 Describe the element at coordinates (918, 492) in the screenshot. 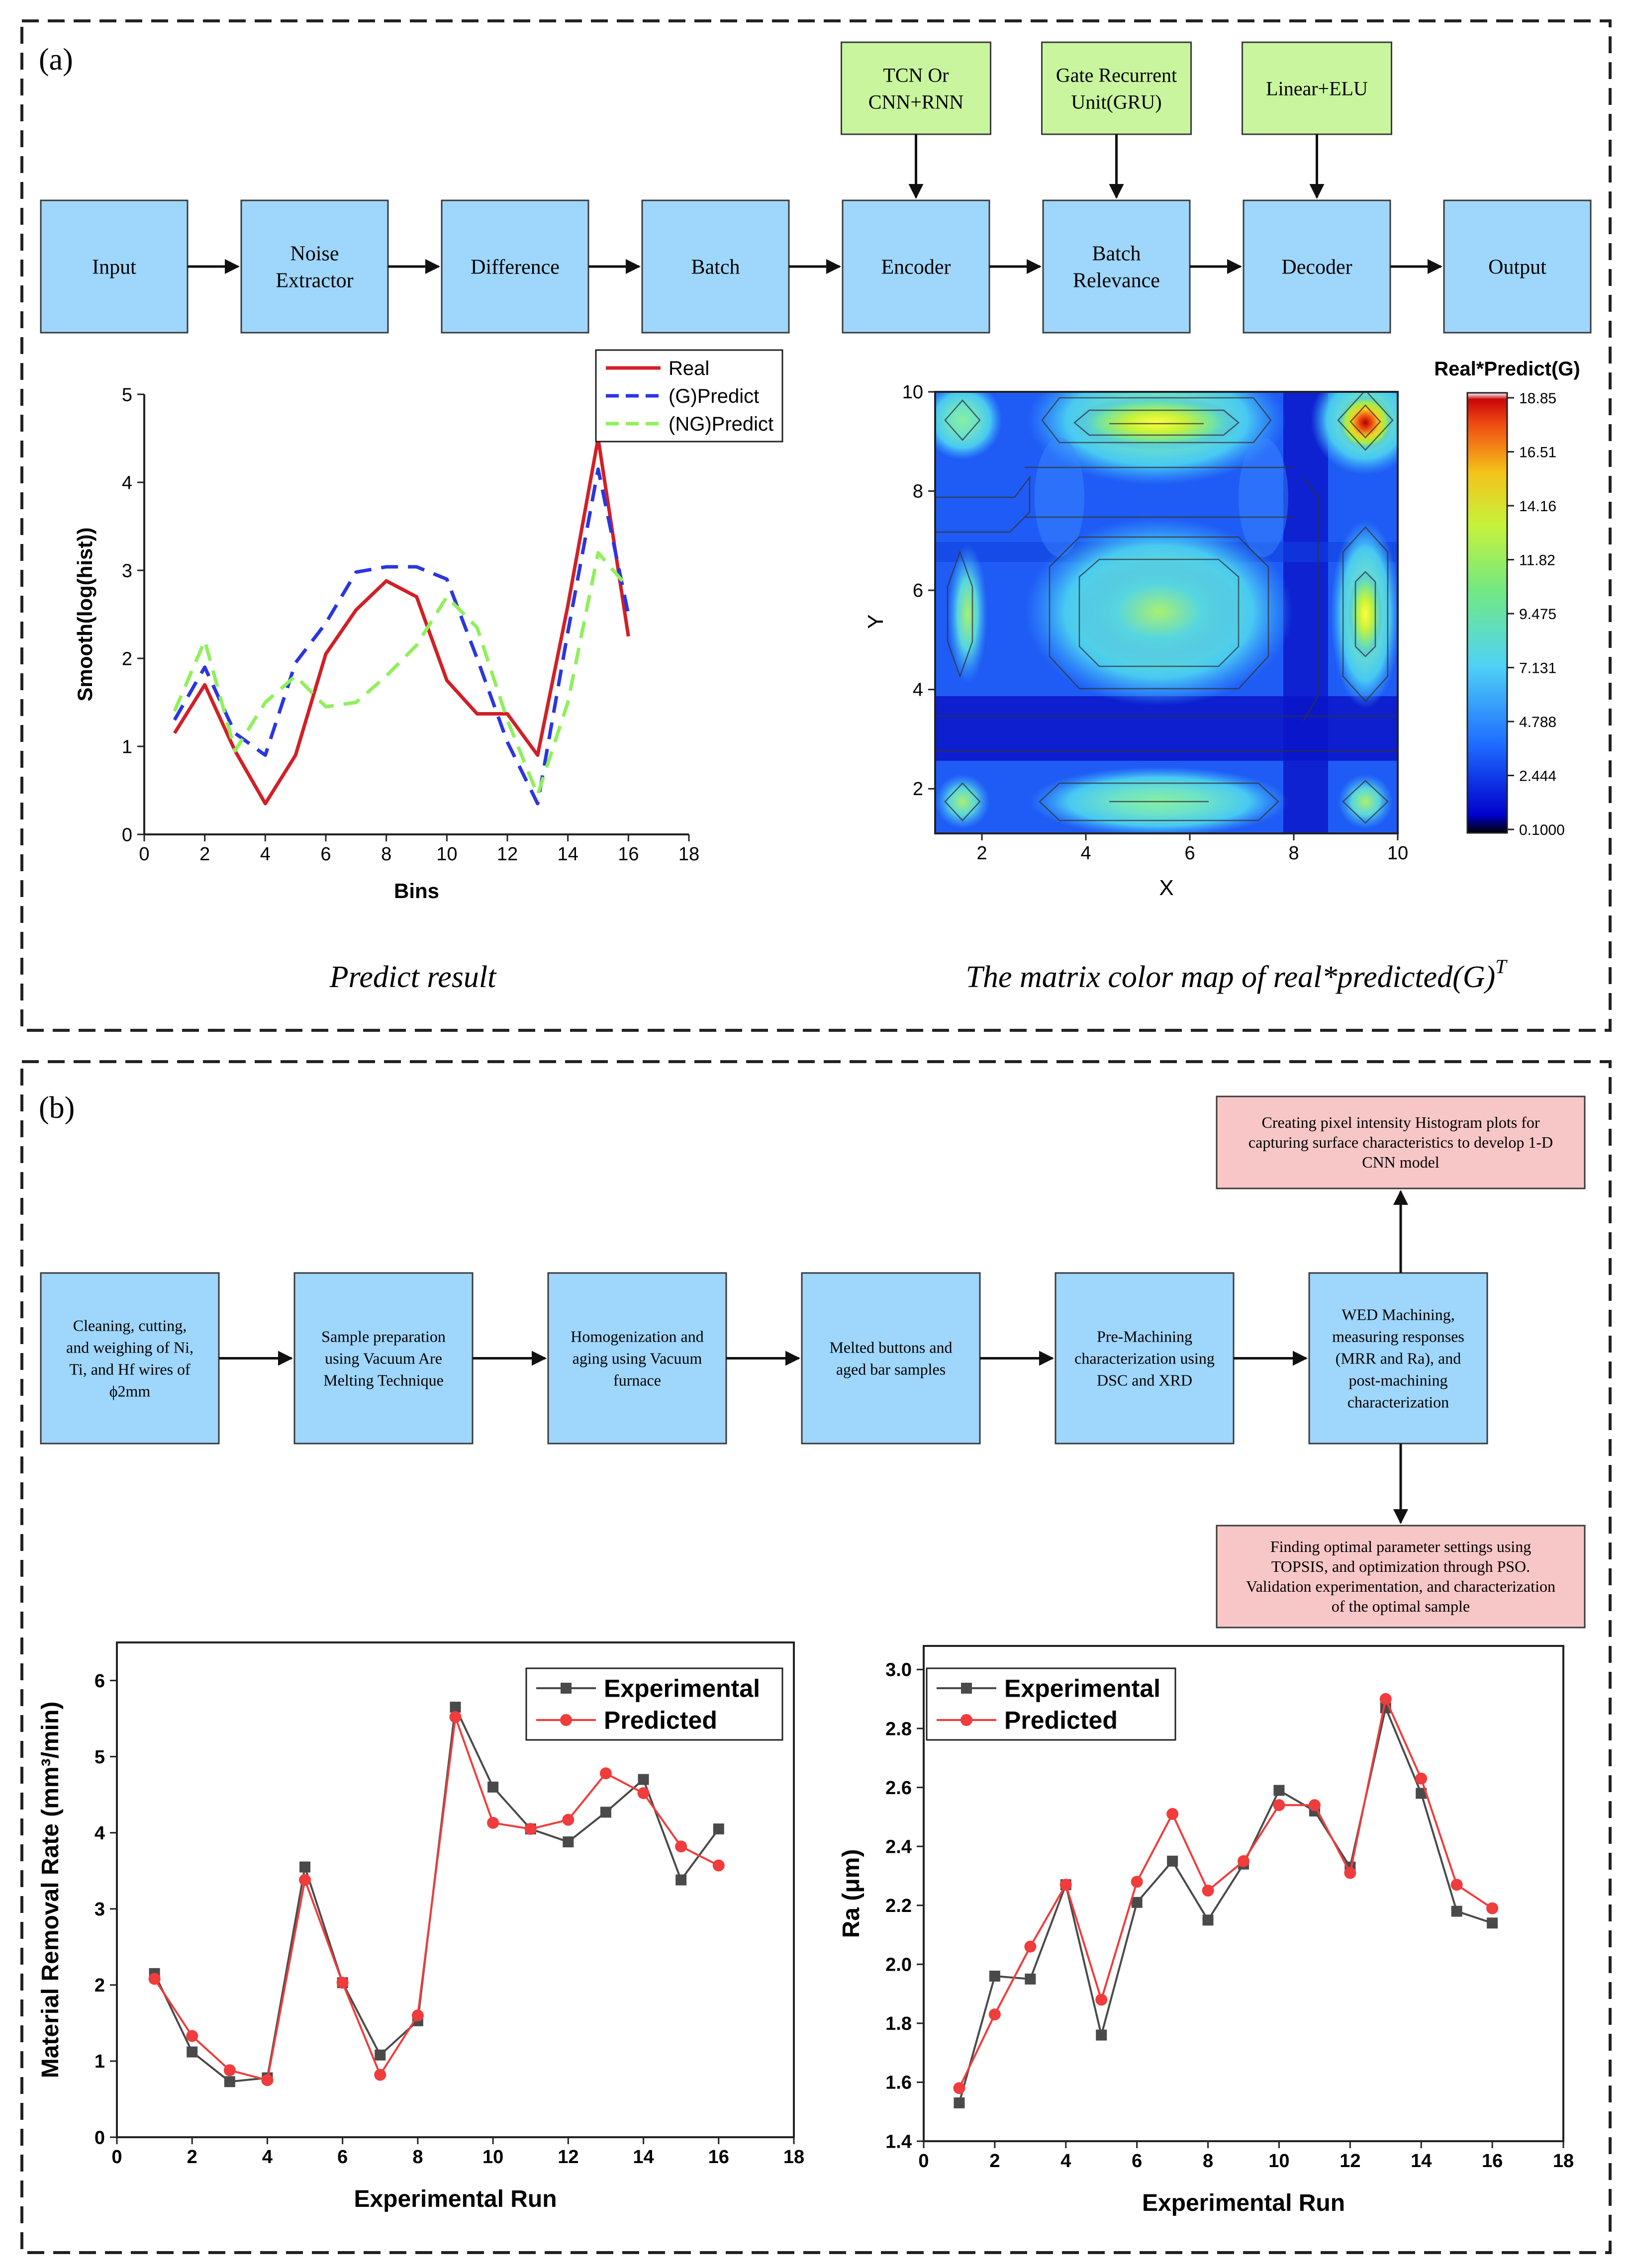

I see `colormap-y-tick-label: 8` at that location.